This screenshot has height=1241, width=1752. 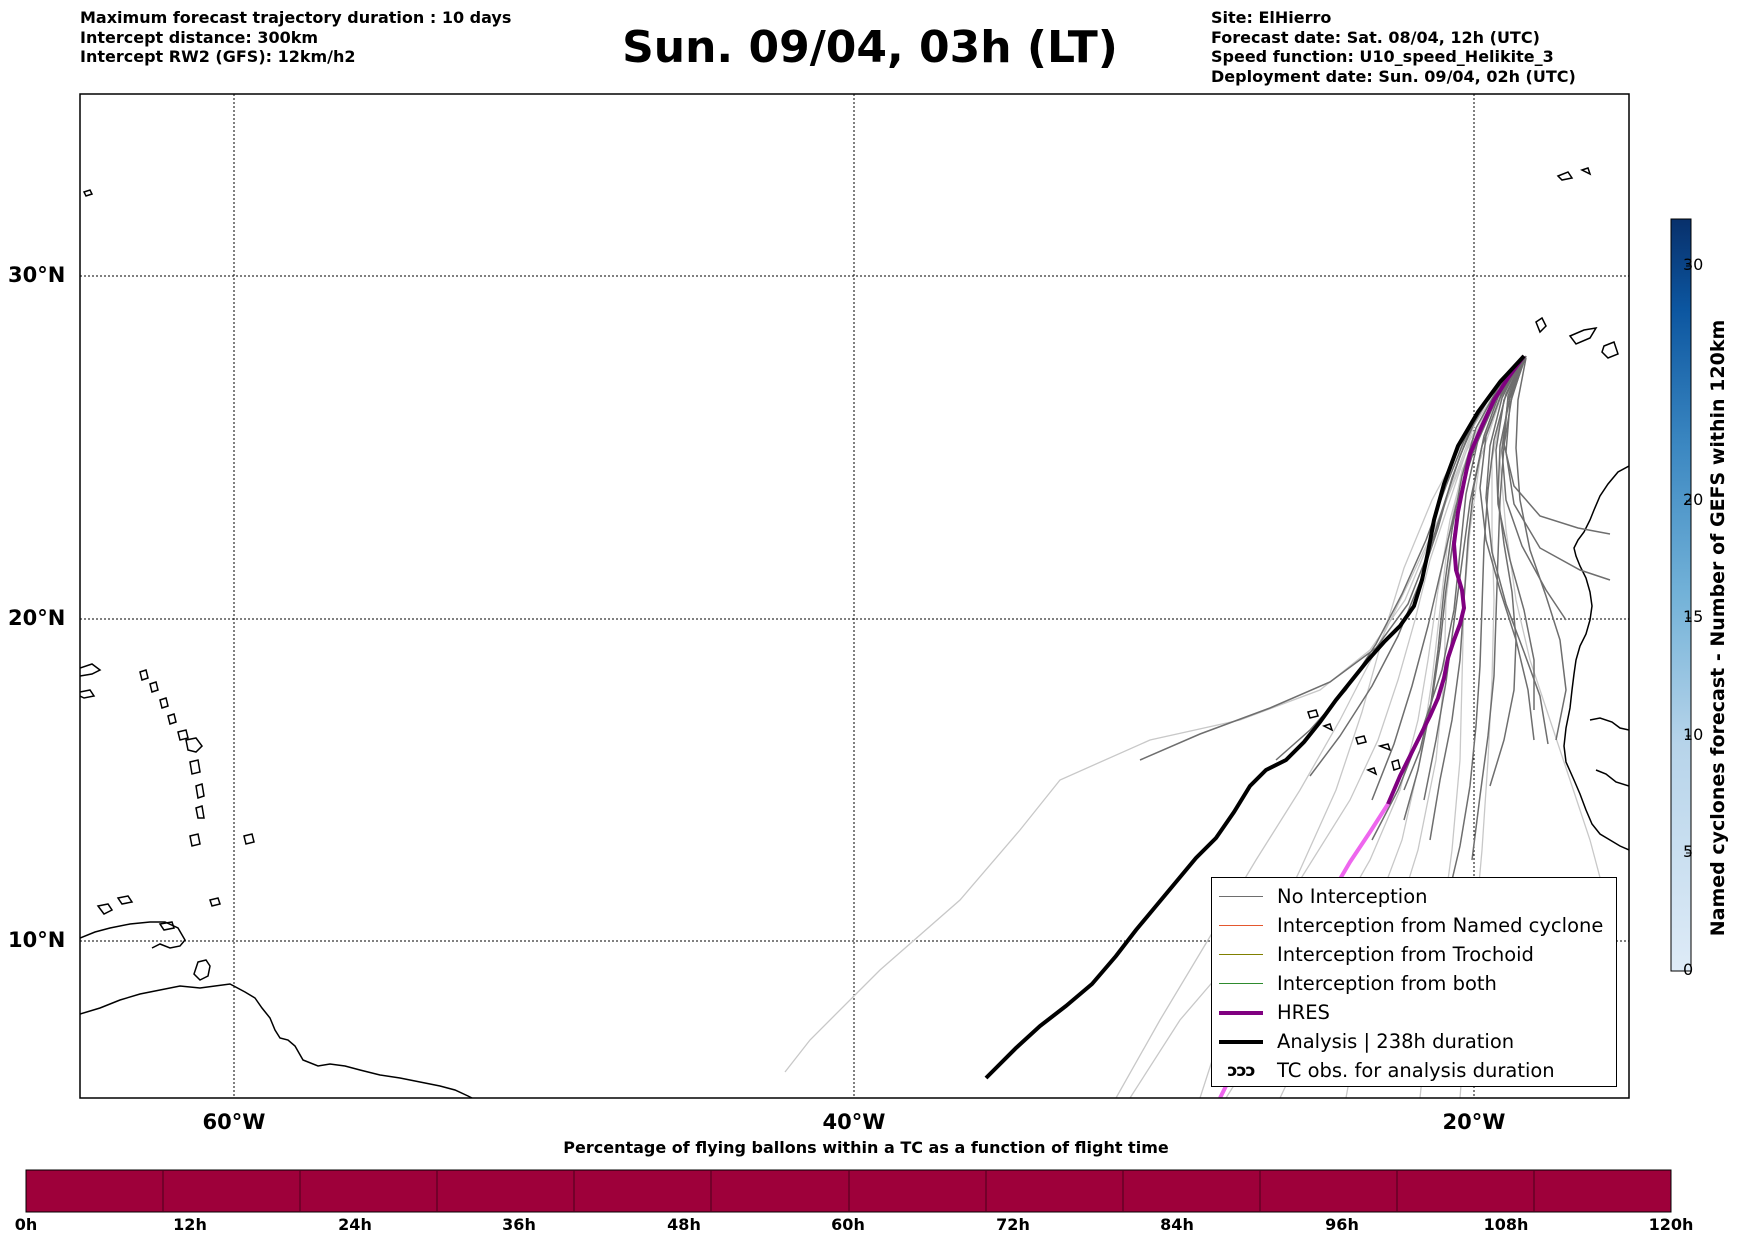 What do you see at coordinates (1393, 76) in the screenshot?
I see `header-info-line: Deployment date: Sun. 09/04, 02h (UTC)` at bounding box center [1393, 76].